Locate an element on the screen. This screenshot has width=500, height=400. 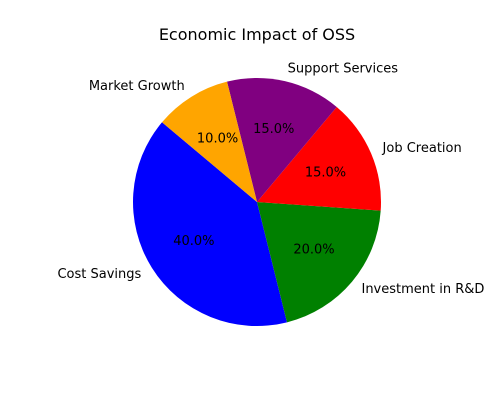
pie-slice-market-growth is located at coordinates (209, 141).